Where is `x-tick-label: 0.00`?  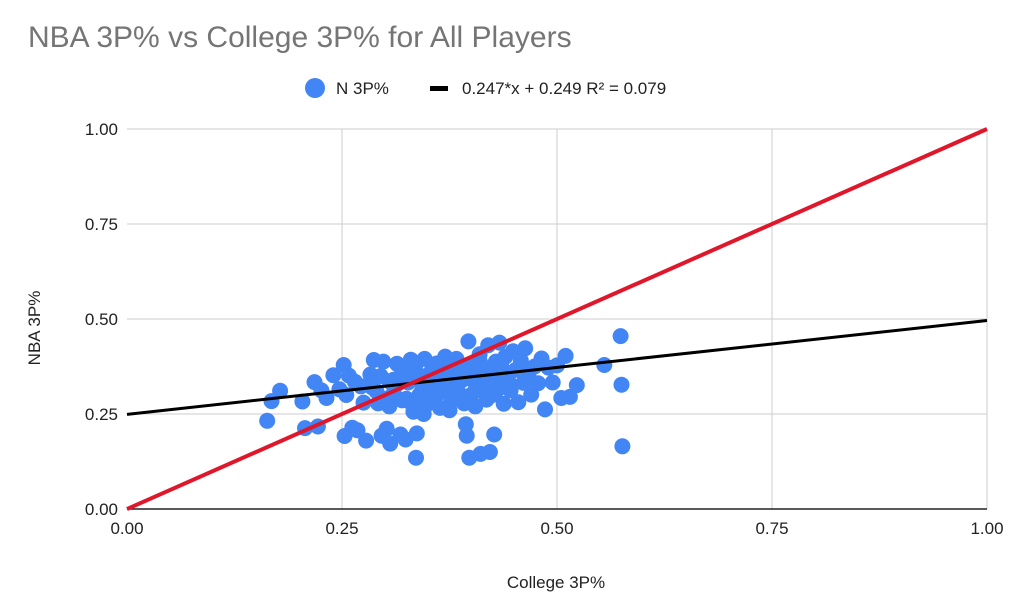 x-tick-label: 0.00 is located at coordinates (126, 528).